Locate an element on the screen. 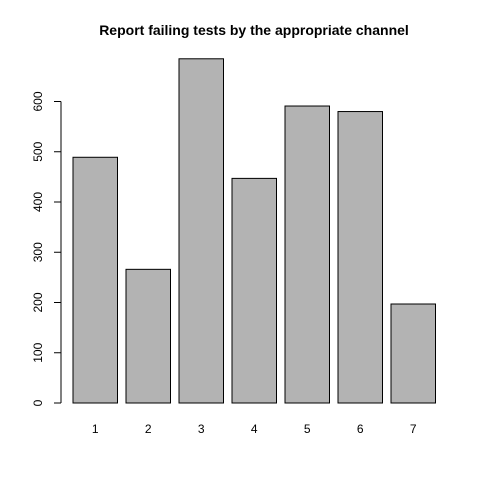  y-tick-label: 500 is located at coordinates (38, 151).